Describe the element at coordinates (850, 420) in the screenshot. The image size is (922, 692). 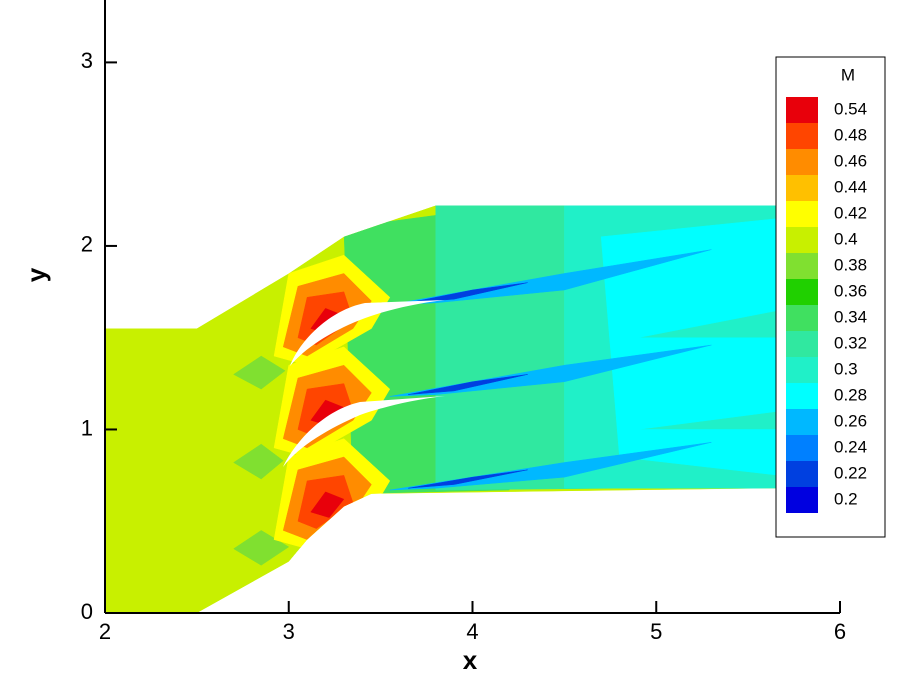
I see `legend-label: 0.26` at that location.